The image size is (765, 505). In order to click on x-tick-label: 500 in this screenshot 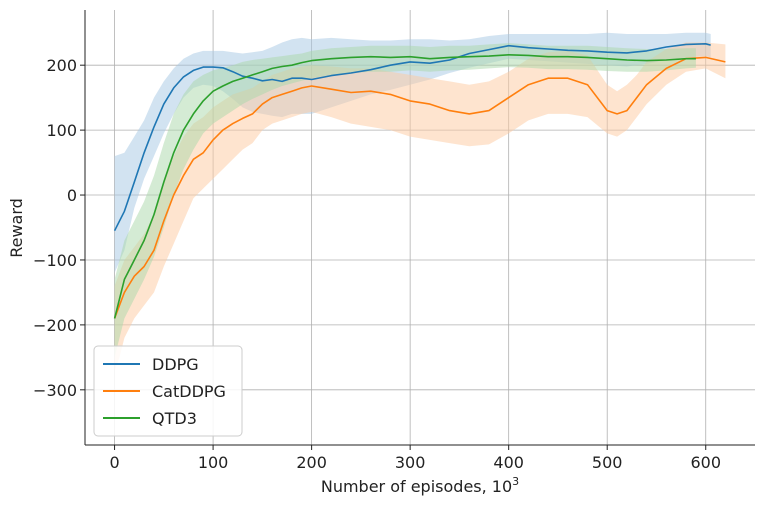, I will do `click(607, 462)`.